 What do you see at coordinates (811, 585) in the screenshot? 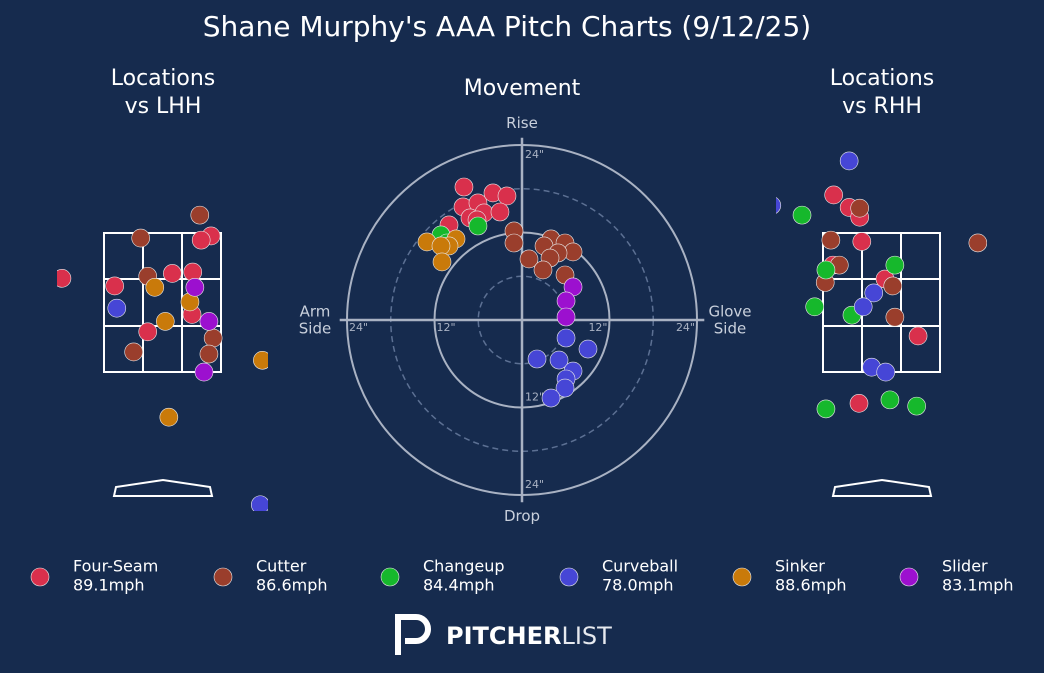
I see `legend-velocity: 88.6mph` at bounding box center [811, 585].